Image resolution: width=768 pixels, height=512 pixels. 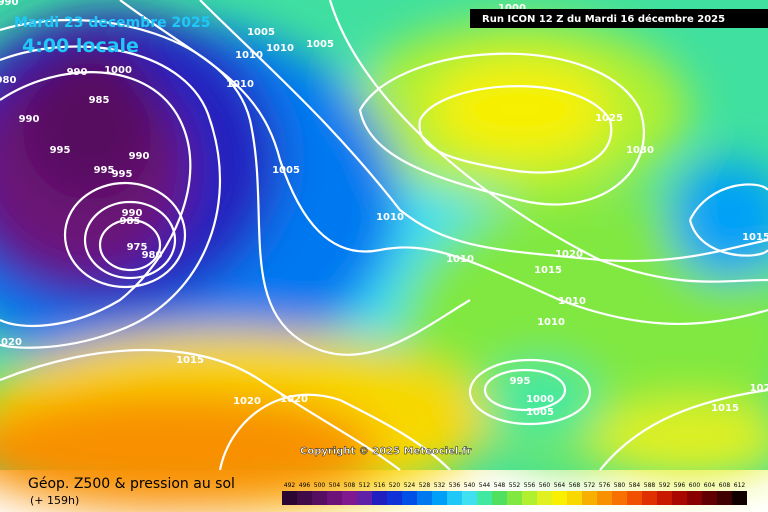 I want to click on colorbar-label: 504, so click(x=335, y=485).